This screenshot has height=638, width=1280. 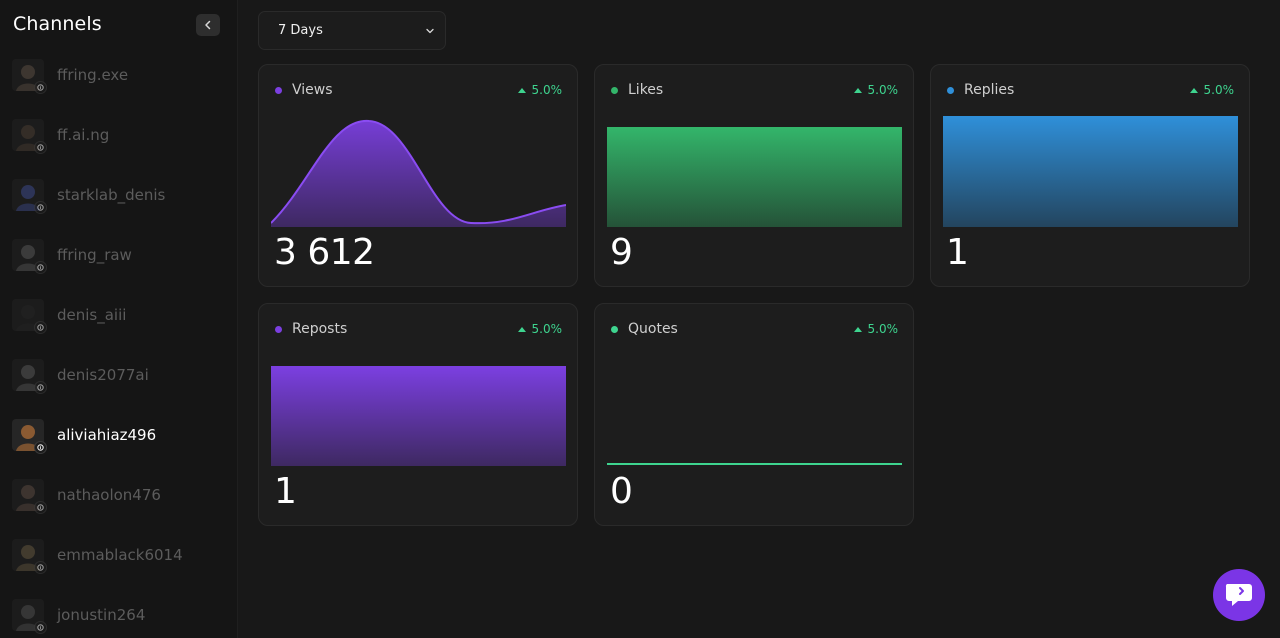 I want to click on channel-item: denis2077ai, so click(x=119, y=375).